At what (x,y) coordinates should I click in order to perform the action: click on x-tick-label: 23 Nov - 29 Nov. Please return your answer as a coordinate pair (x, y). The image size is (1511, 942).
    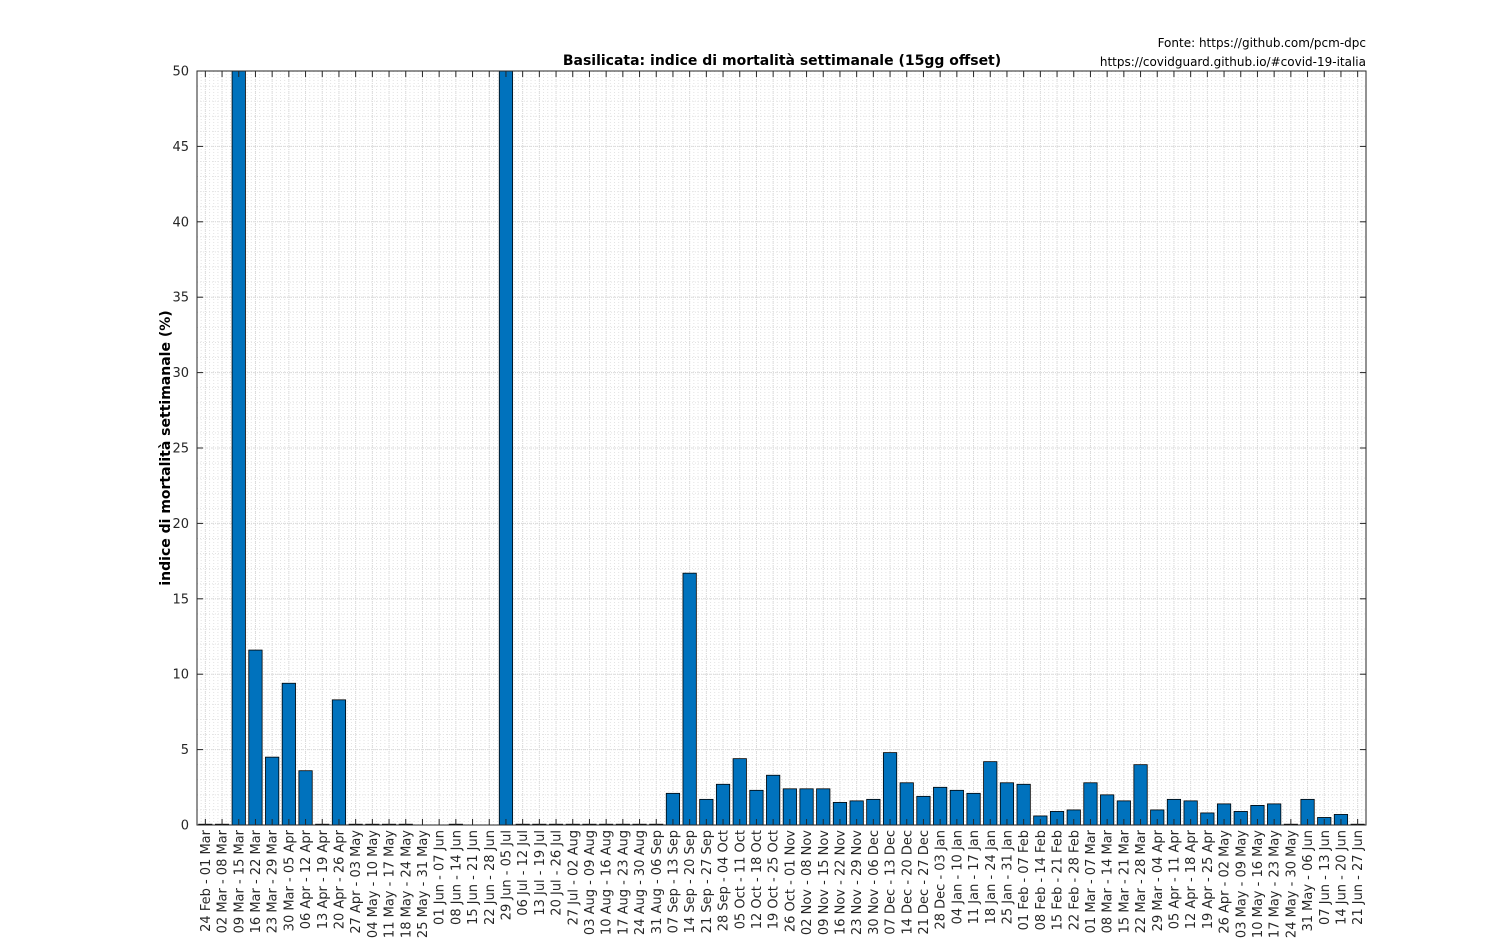
    Looking at the image, I should click on (857, 882).